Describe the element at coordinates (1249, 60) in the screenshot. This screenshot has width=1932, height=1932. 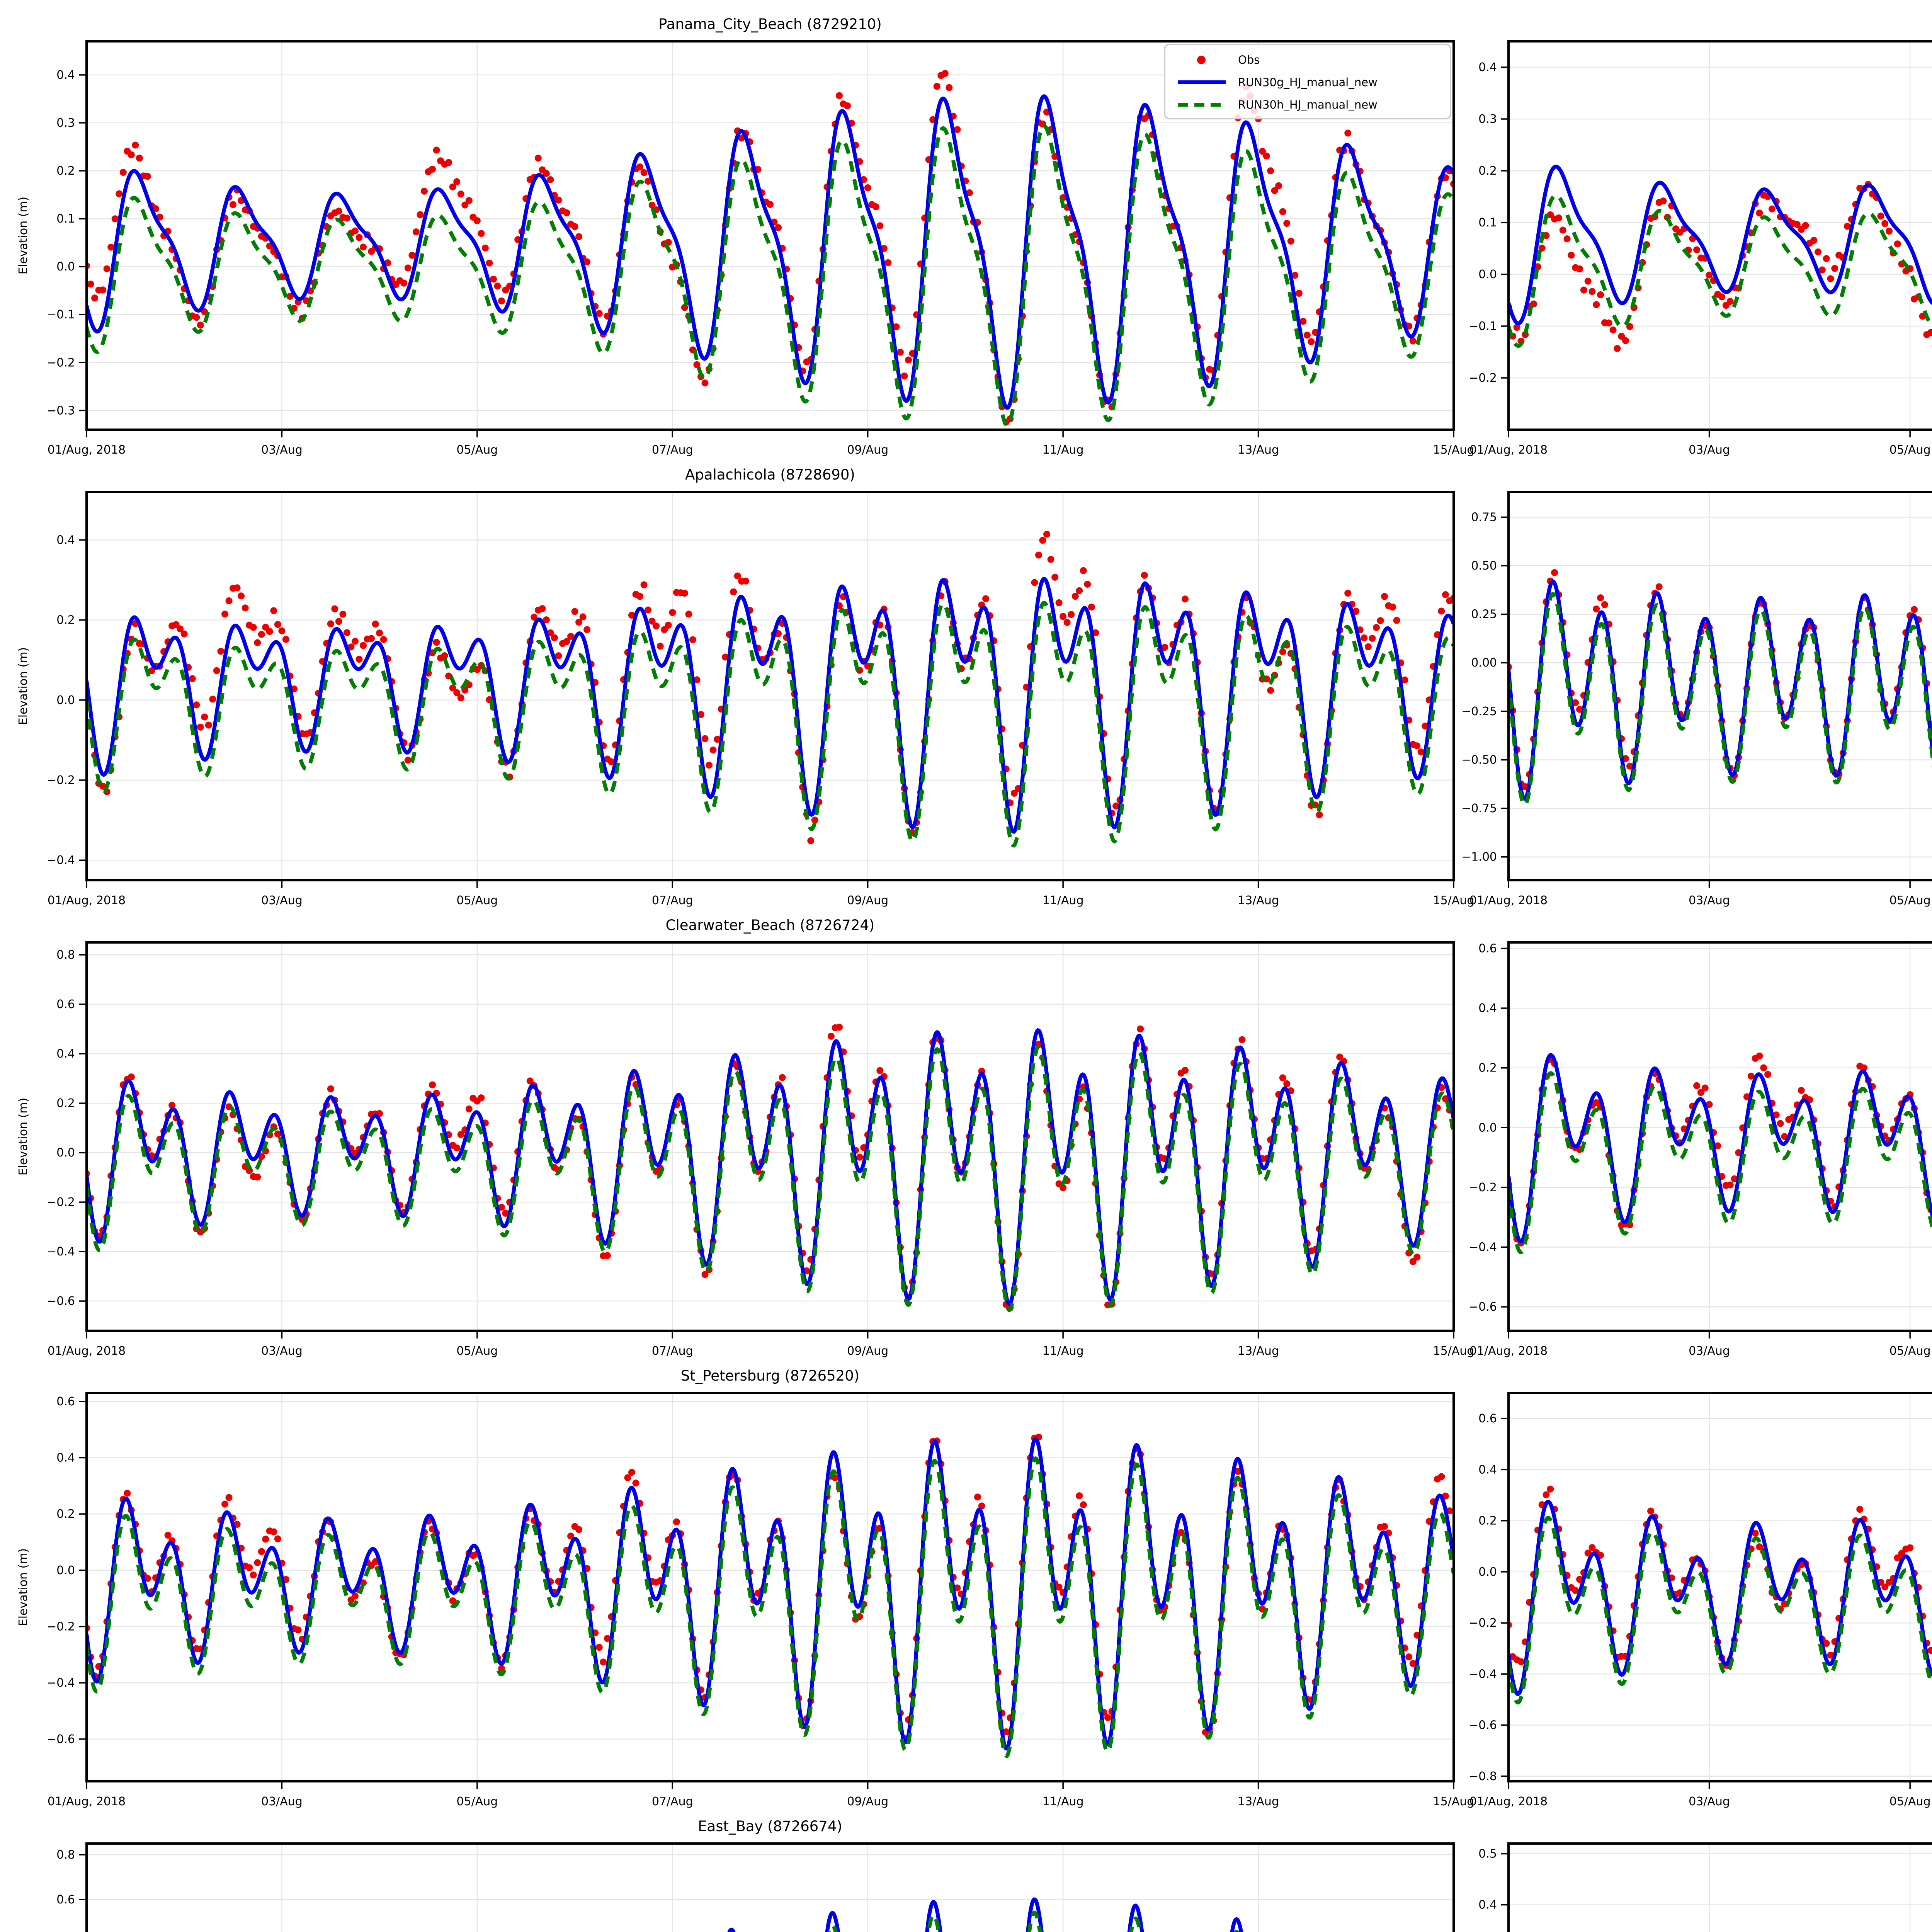
I see `legend-label: Obs` at that location.